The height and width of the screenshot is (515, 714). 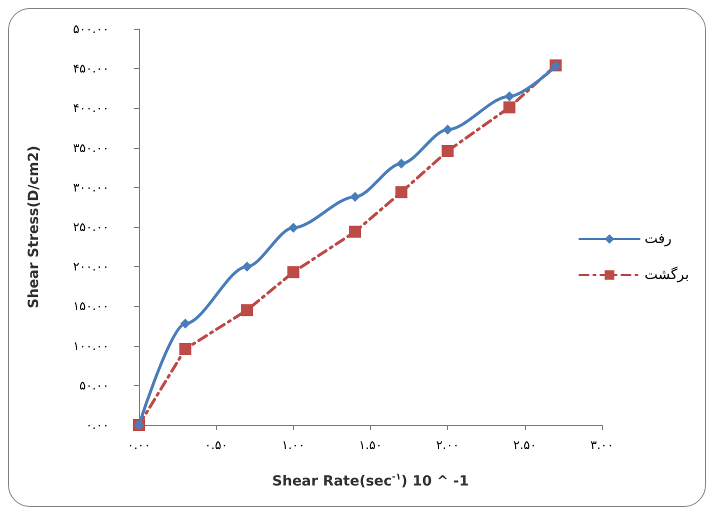 What do you see at coordinates (602, 445) in the screenshot?
I see `x-tick-label: ۳.۰۰` at bounding box center [602, 445].